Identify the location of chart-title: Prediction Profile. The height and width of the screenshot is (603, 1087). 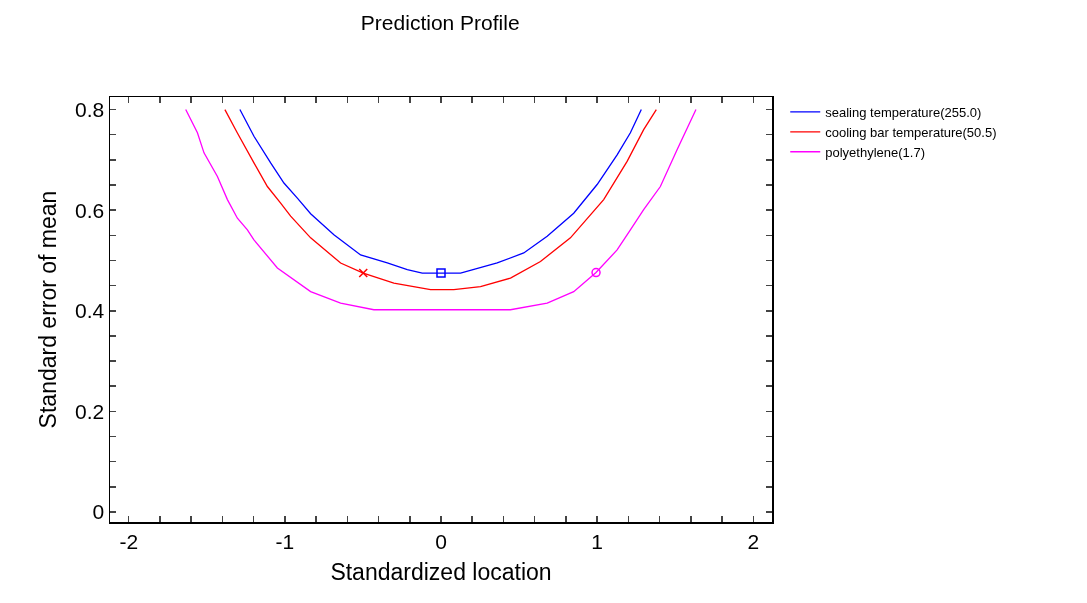
(440, 22).